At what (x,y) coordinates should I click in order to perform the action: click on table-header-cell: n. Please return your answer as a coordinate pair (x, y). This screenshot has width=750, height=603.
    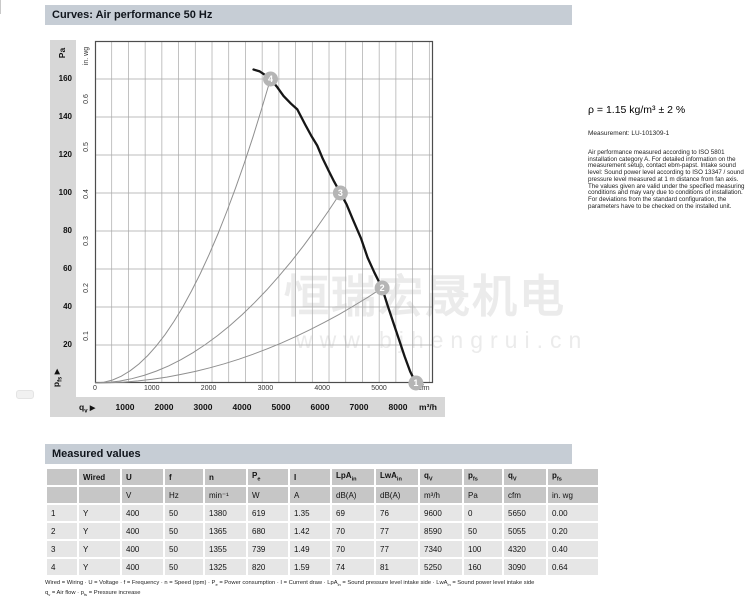
    Looking at the image, I should click on (225, 477).